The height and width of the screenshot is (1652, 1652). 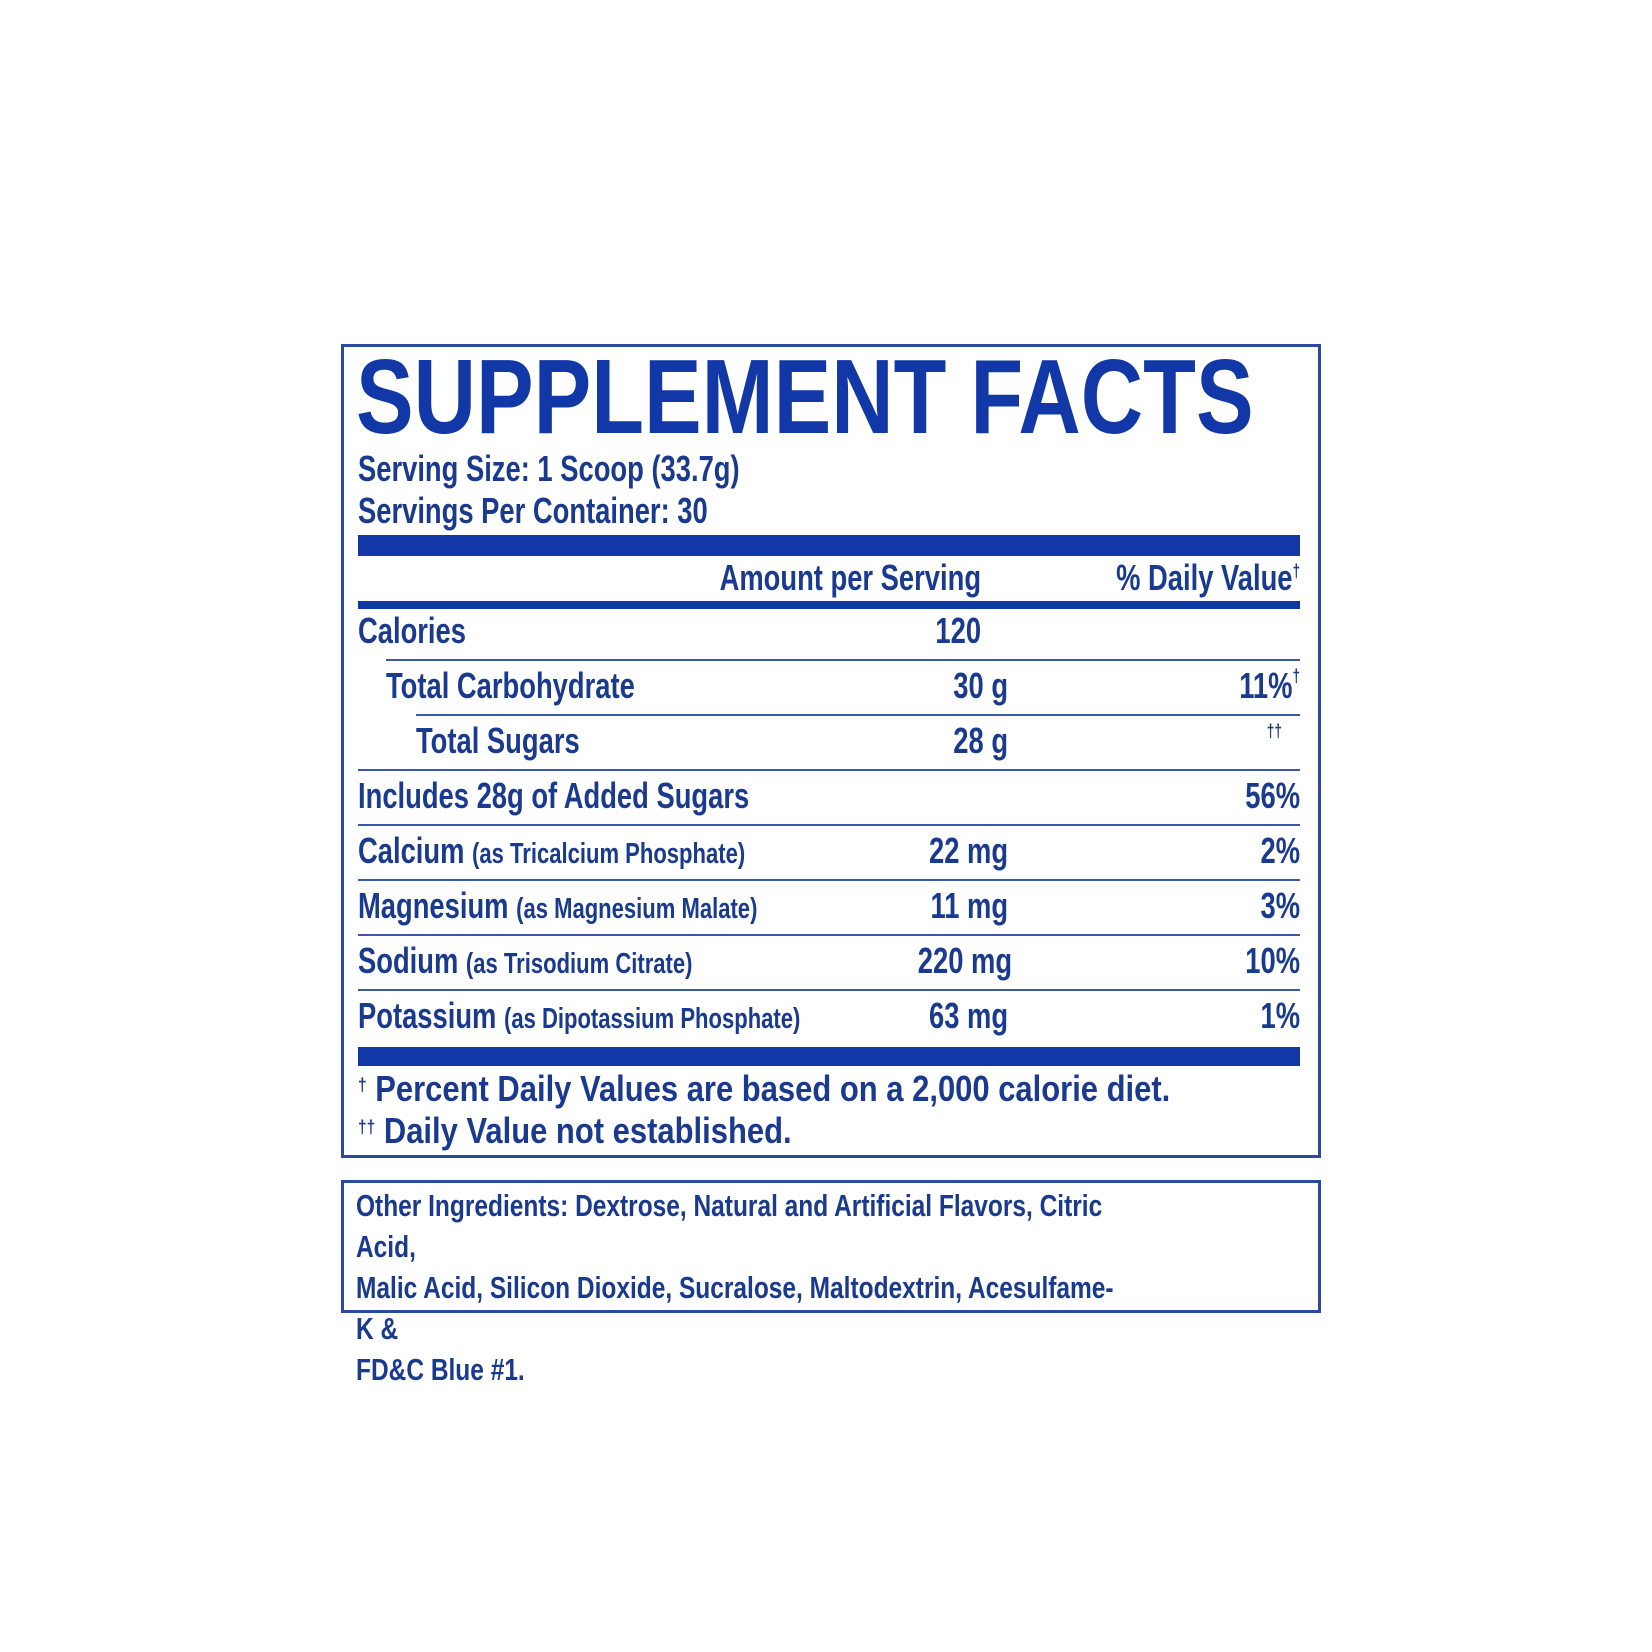 What do you see at coordinates (968, 850) in the screenshot?
I see `amount-text: 22 mg` at bounding box center [968, 850].